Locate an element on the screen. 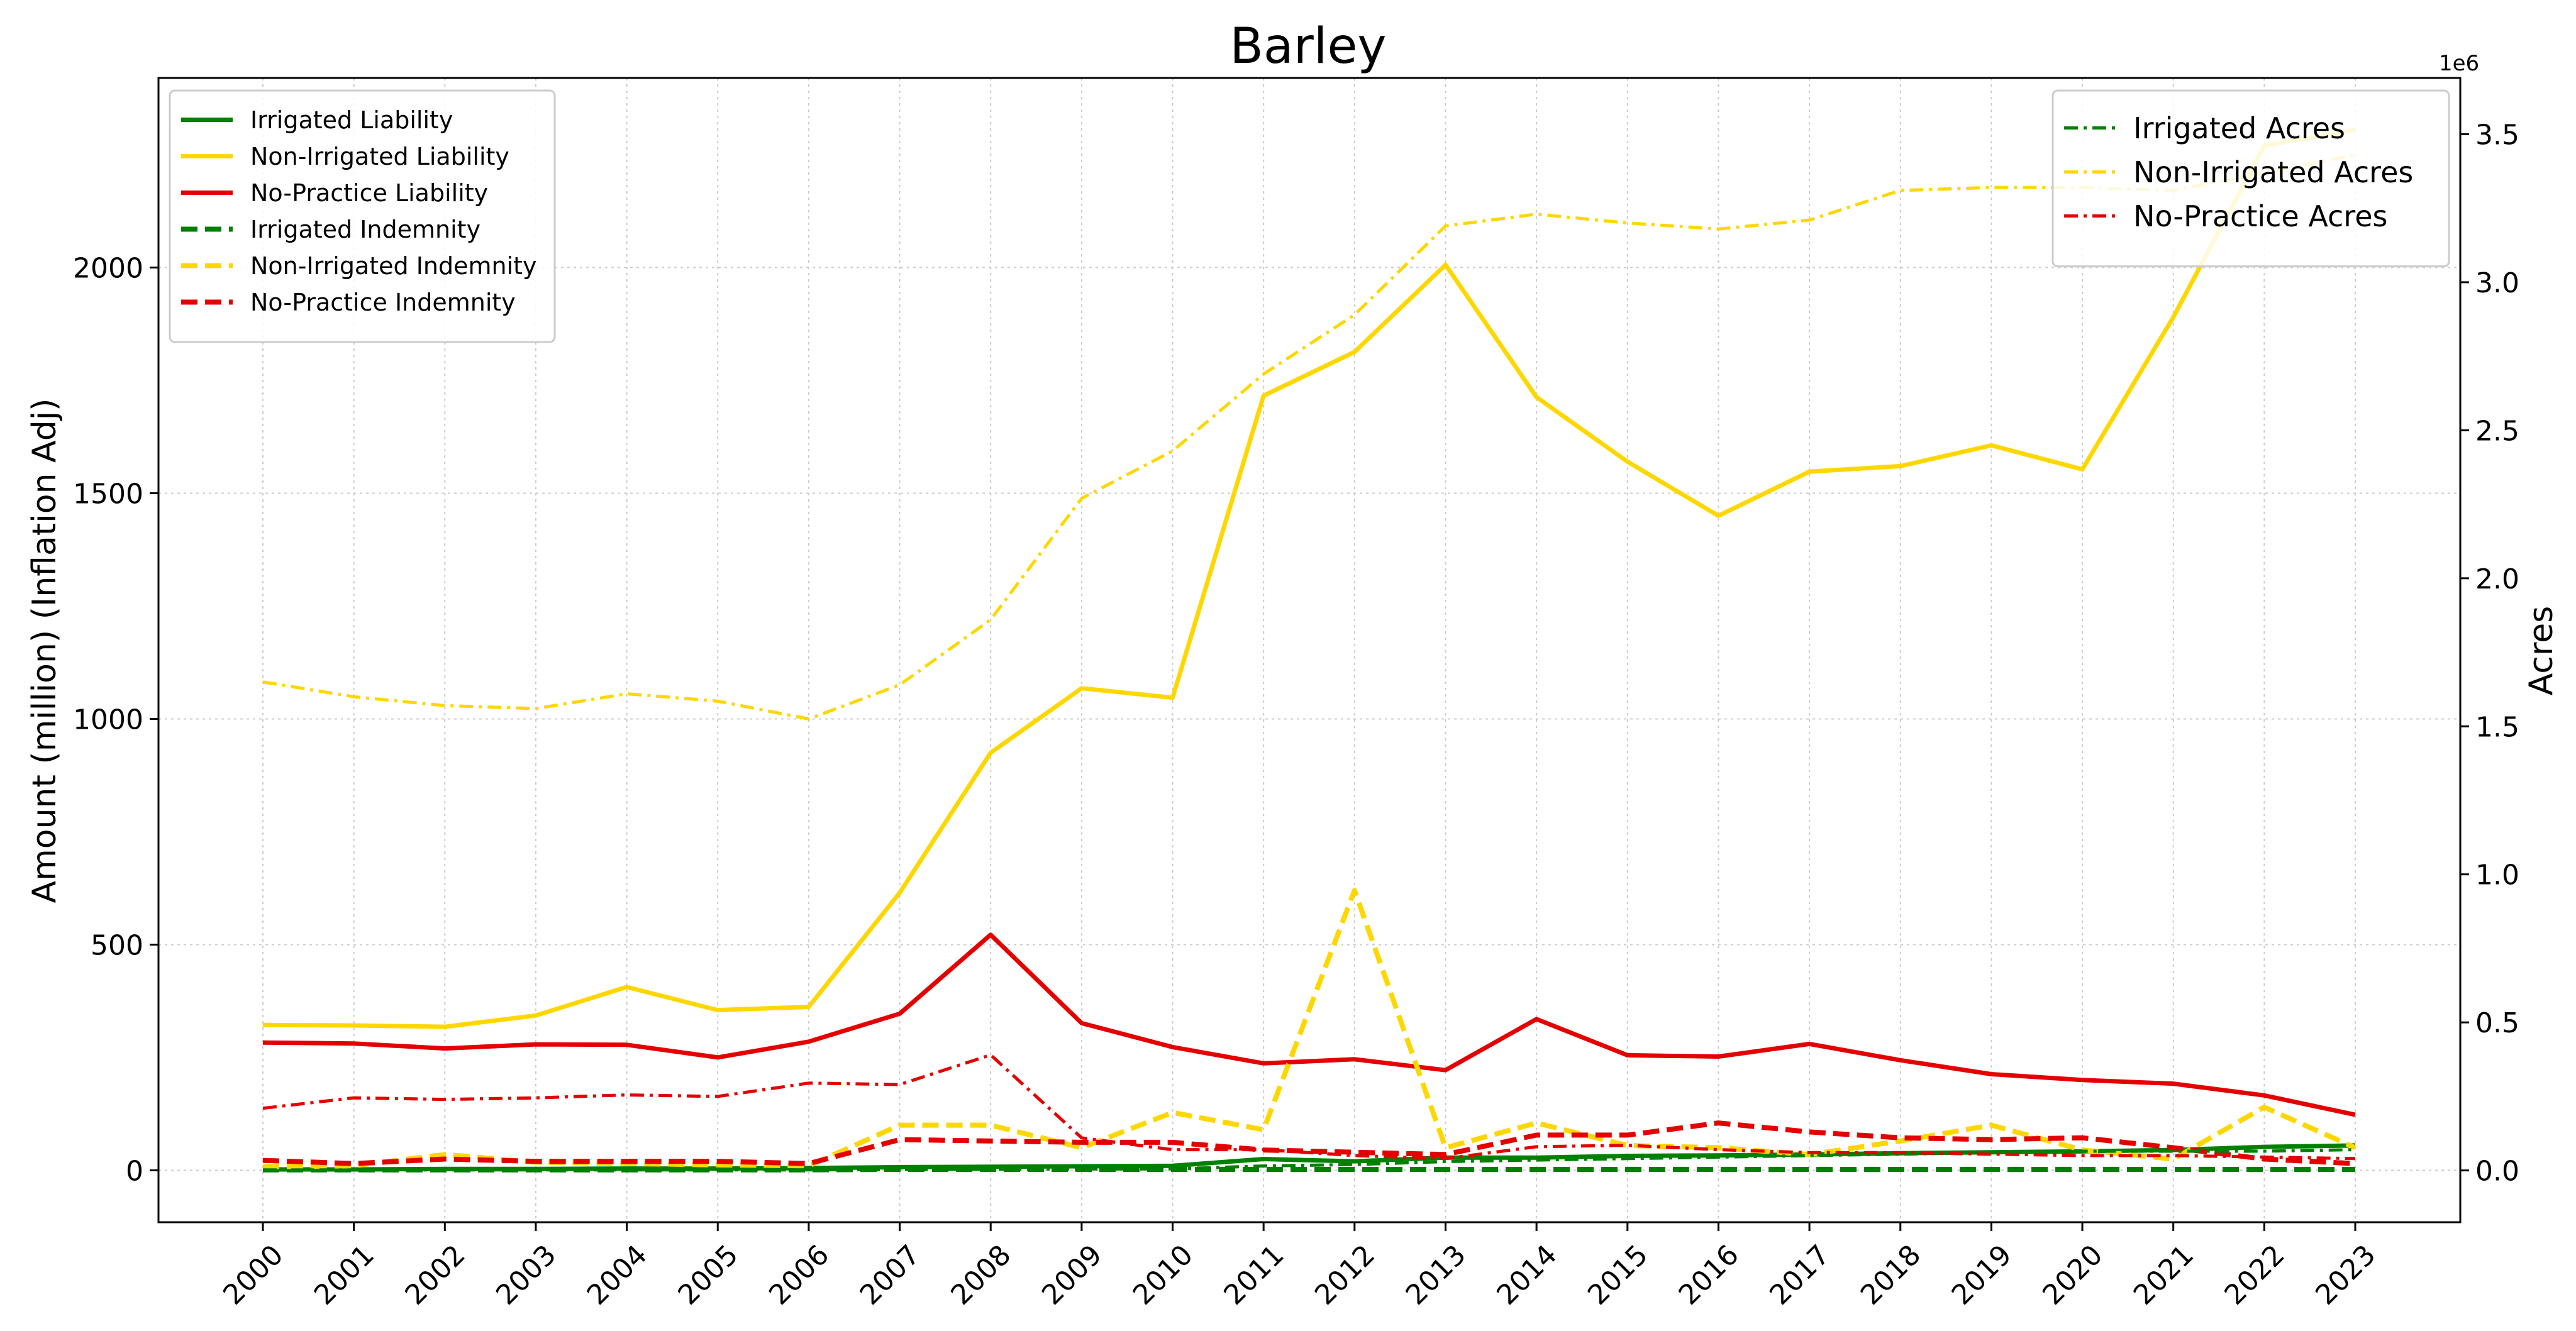 The width and height of the screenshot is (2576, 1331). x-tick-label: 2012 is located at coordinates (1345, 1275).